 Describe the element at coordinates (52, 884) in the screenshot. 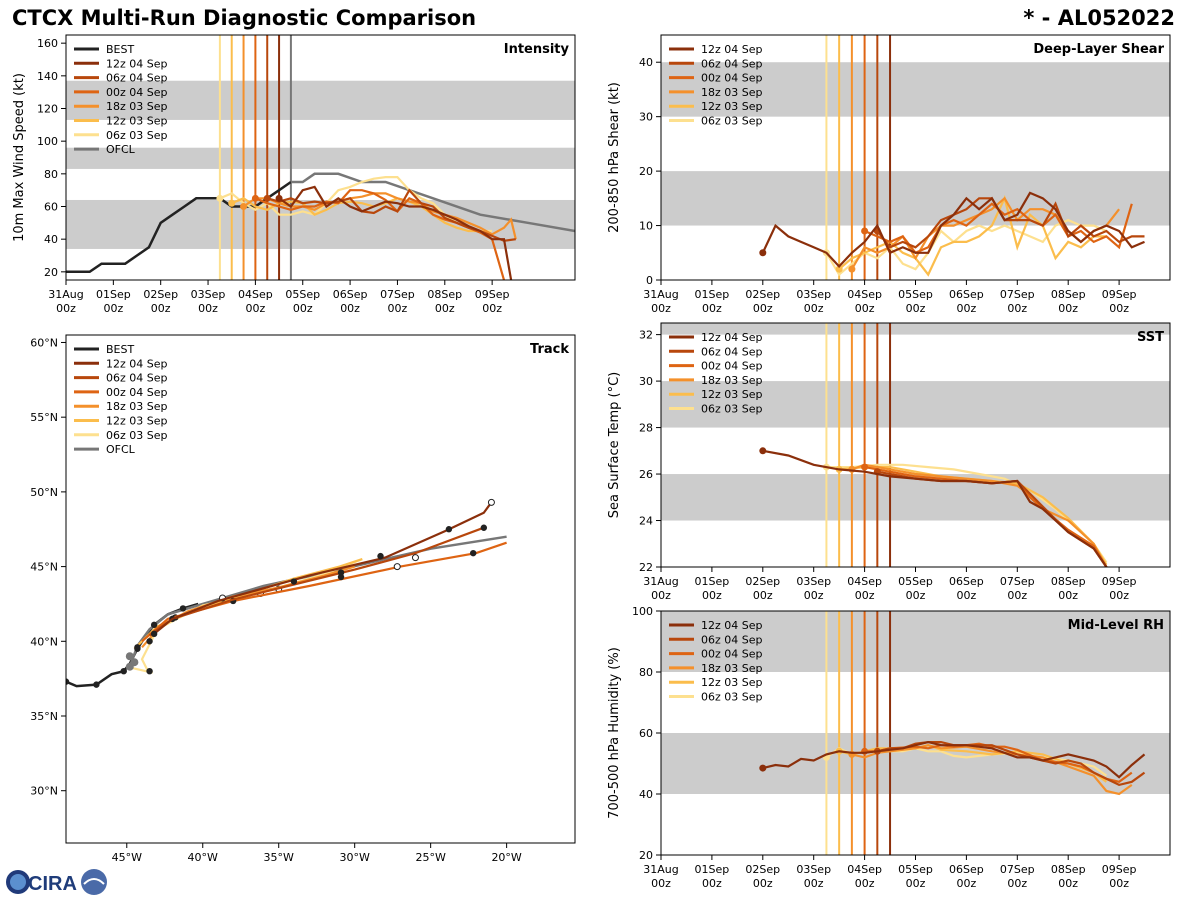

I see `logo-text: CIRA` at that location.